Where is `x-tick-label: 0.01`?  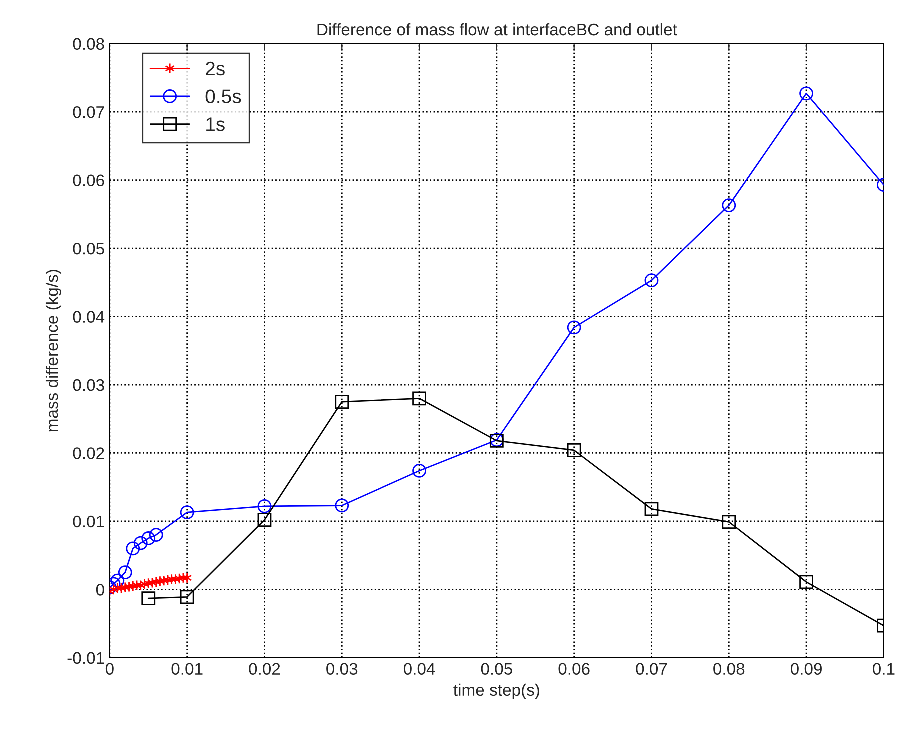 x-tick-label: 0.01 is located at coordinates (187, 669).